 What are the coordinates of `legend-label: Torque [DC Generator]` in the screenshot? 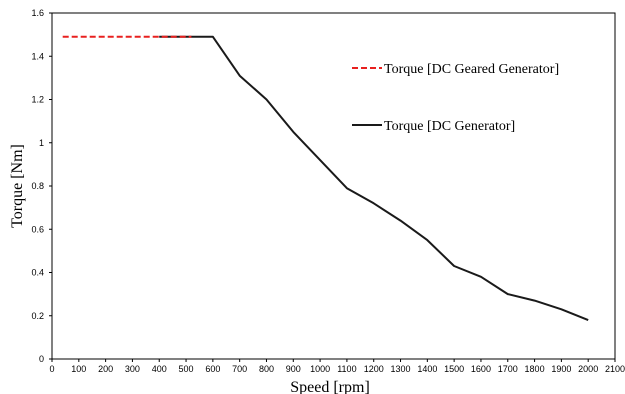 It's located at (449, 126).